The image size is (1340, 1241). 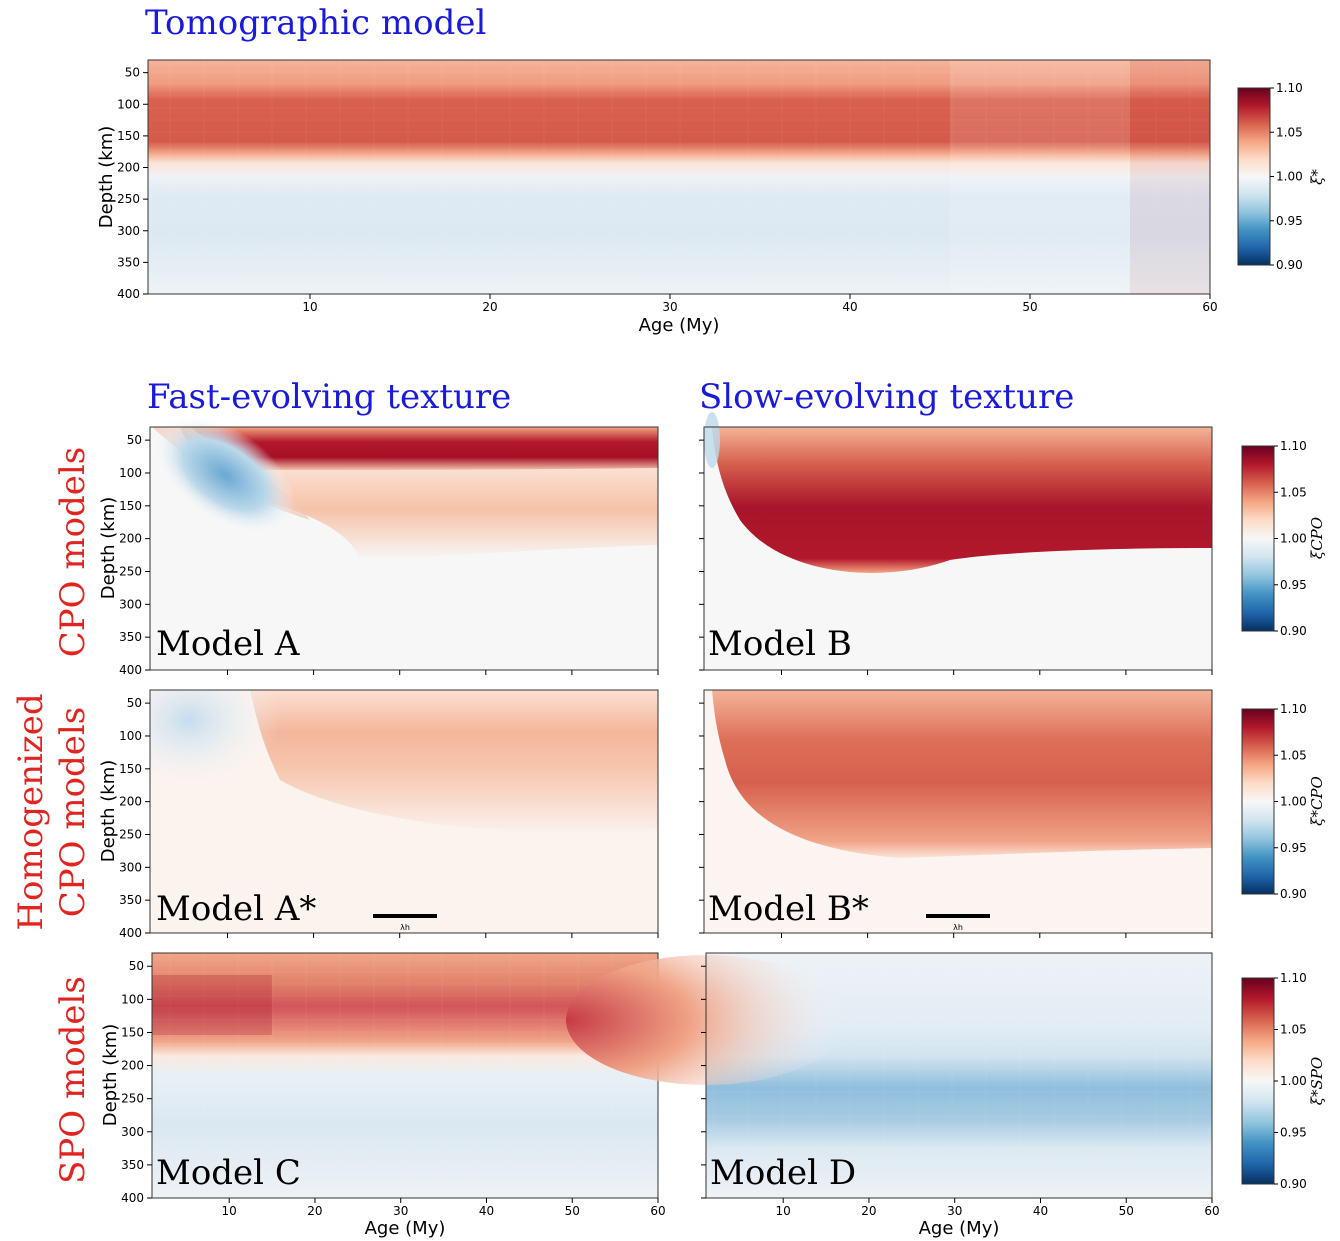 I want to click on label-model-a: Model A, so click(x=228, y=644).